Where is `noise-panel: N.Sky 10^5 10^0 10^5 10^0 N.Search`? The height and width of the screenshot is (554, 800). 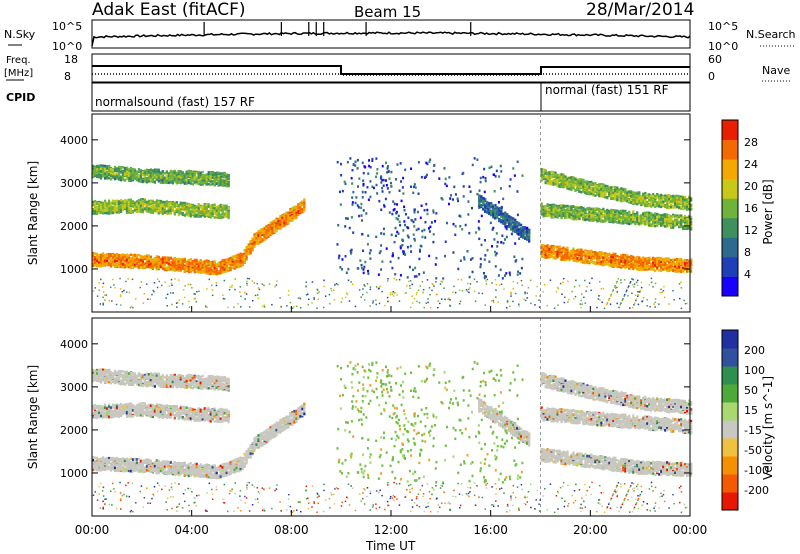
noise-panel: N.Sky 10^5 10^0 10^5 10^0 N.Search is located at coordinates (400, 36).